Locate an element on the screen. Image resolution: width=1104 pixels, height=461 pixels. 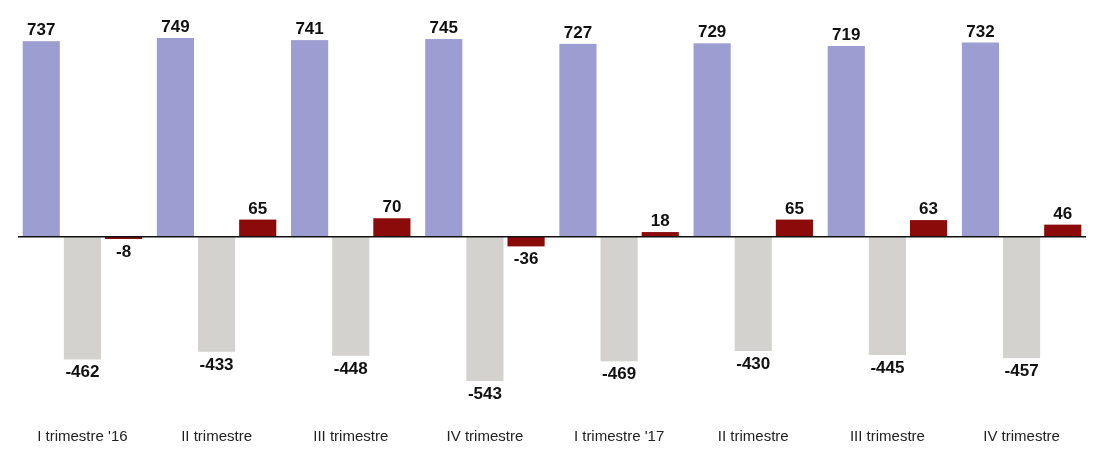
data-label: 732 is located at coordinates (980, 31).